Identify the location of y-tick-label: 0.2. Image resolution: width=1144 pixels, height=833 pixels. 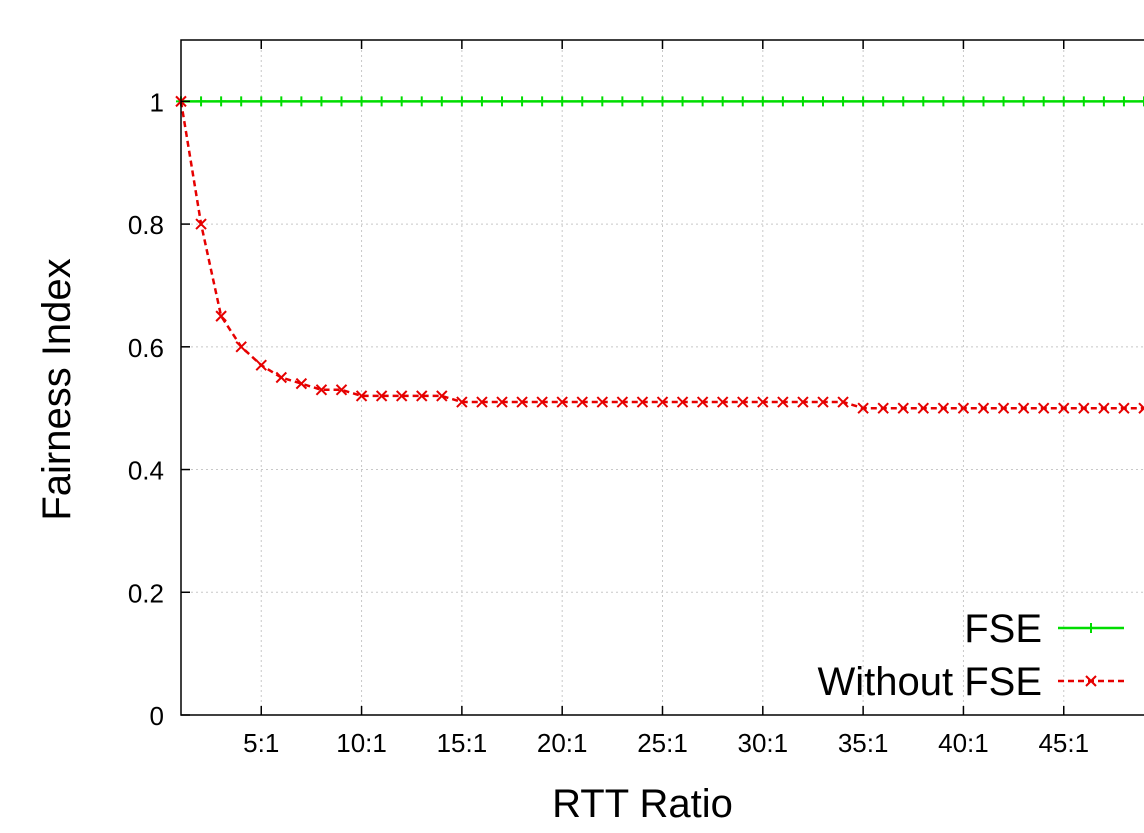
(146, 593).